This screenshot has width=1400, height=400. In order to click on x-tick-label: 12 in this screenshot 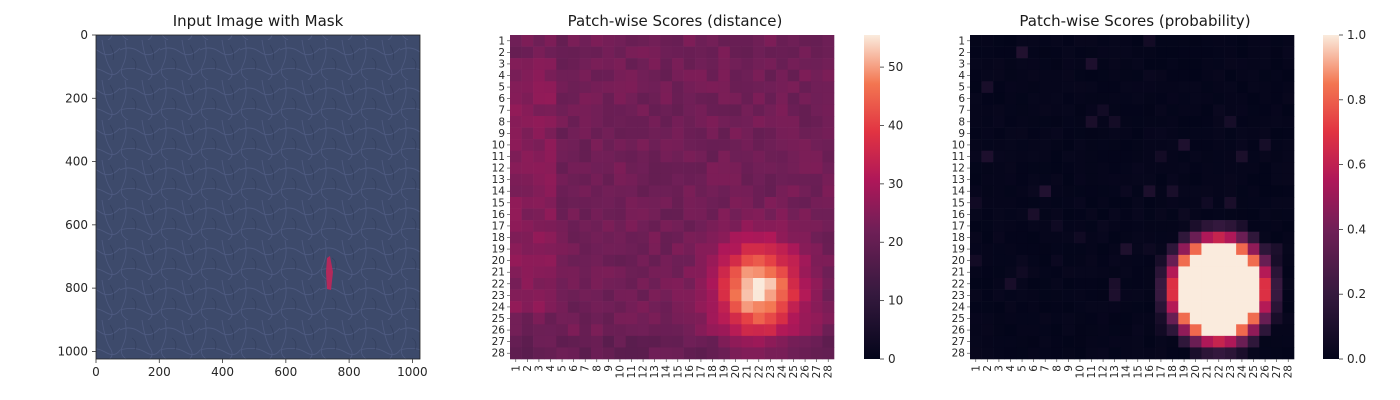, I will do `click(644, 371)`.